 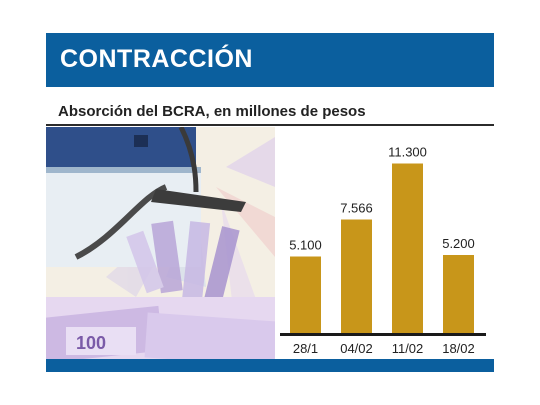 What do you see at coordinates (156, 59) in the screenshot?
I see `header-title: CONTRACCIÓN` at bounding box center [156, 59].